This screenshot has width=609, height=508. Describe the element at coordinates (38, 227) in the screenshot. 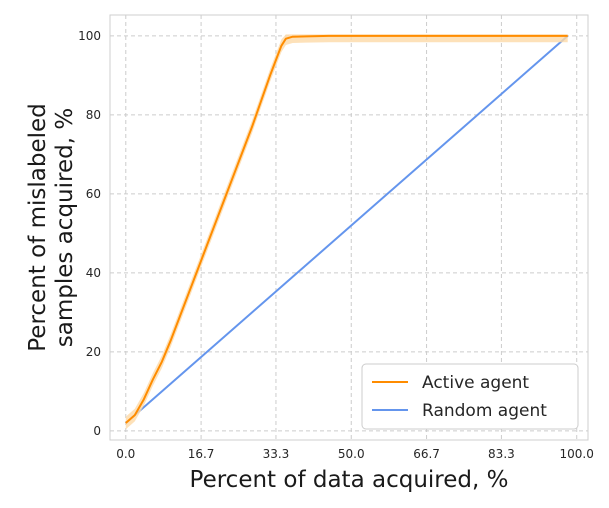

I see `y-axis-title-line-1: Percent of mislabeled` at that location.